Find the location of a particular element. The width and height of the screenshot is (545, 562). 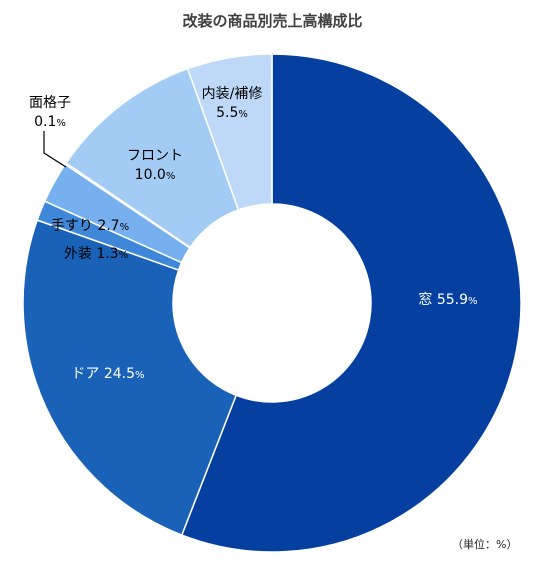

data-label-手すり: 手すり 2.7% is located at coordinates (90, 226).